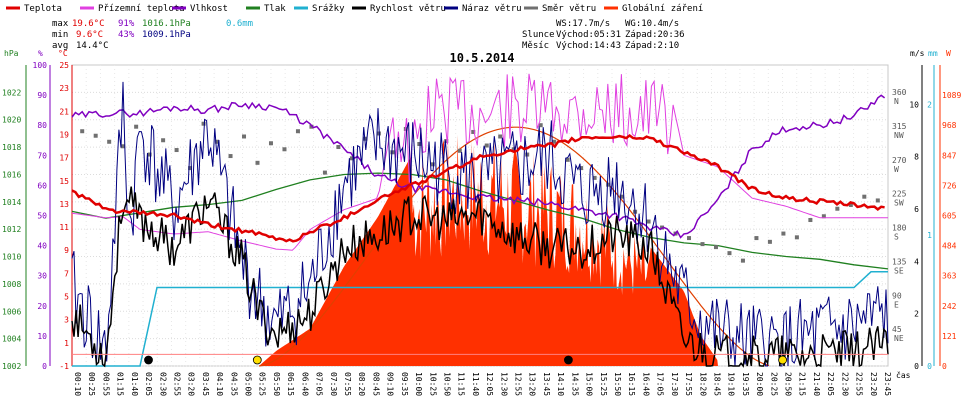  I want to click on tick-time: 16:15, so click(631, 384).